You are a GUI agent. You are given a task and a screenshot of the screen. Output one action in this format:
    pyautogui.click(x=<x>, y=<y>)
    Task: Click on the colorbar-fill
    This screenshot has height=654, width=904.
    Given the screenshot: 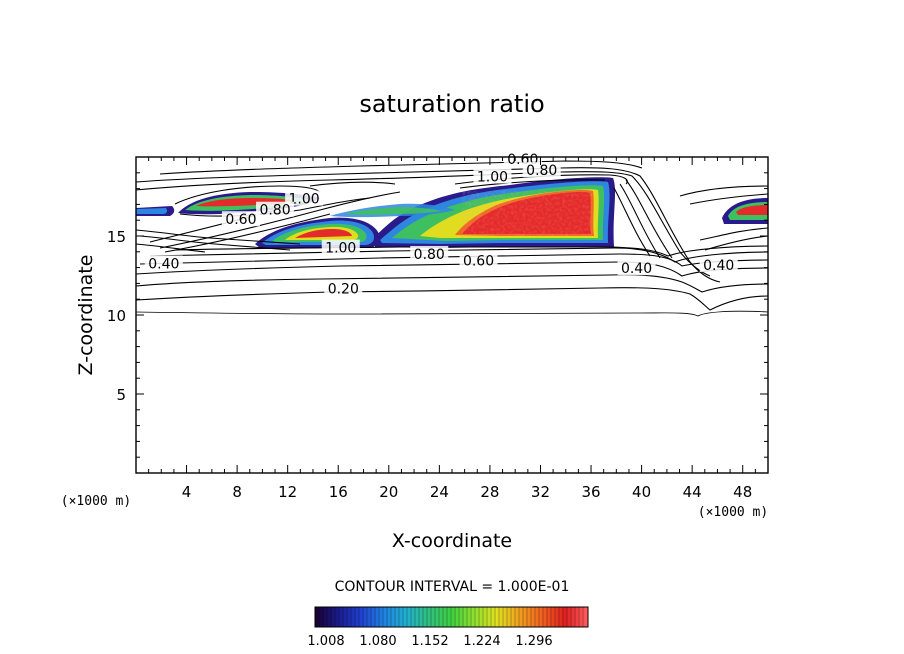 What is the action you would take?
    pyautogui.click(x=451, y=617)
    